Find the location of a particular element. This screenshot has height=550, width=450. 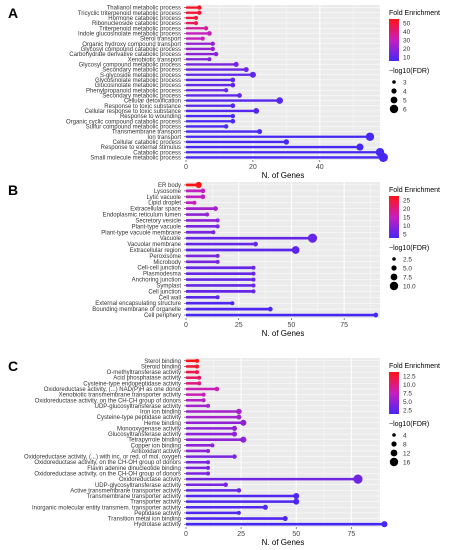

y-tick-label: Cell-cell junction is located at coordinates (159, 269).